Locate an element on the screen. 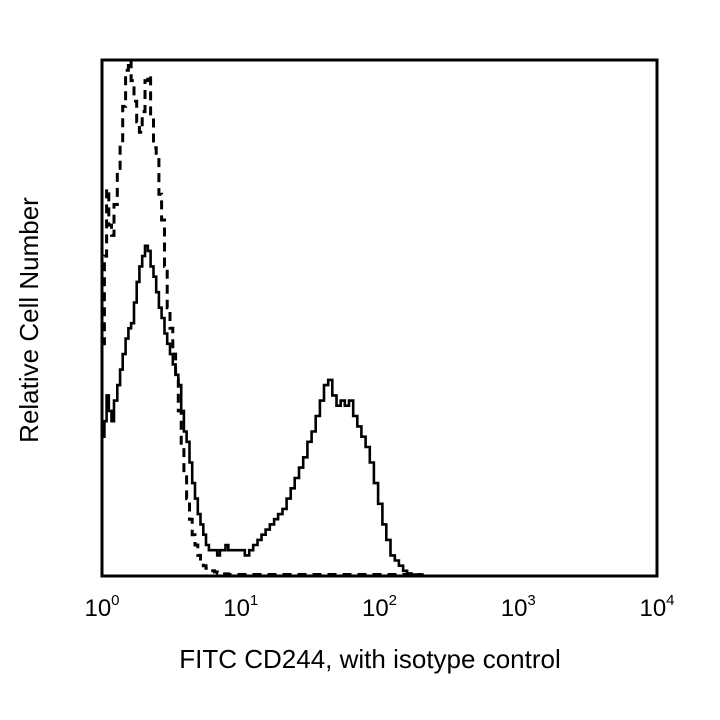 The image size is (720, 720). x-tick-layer: 10⁰ 10¹ 10² 10³ 10⁴ is located at coordinates (379, 607).